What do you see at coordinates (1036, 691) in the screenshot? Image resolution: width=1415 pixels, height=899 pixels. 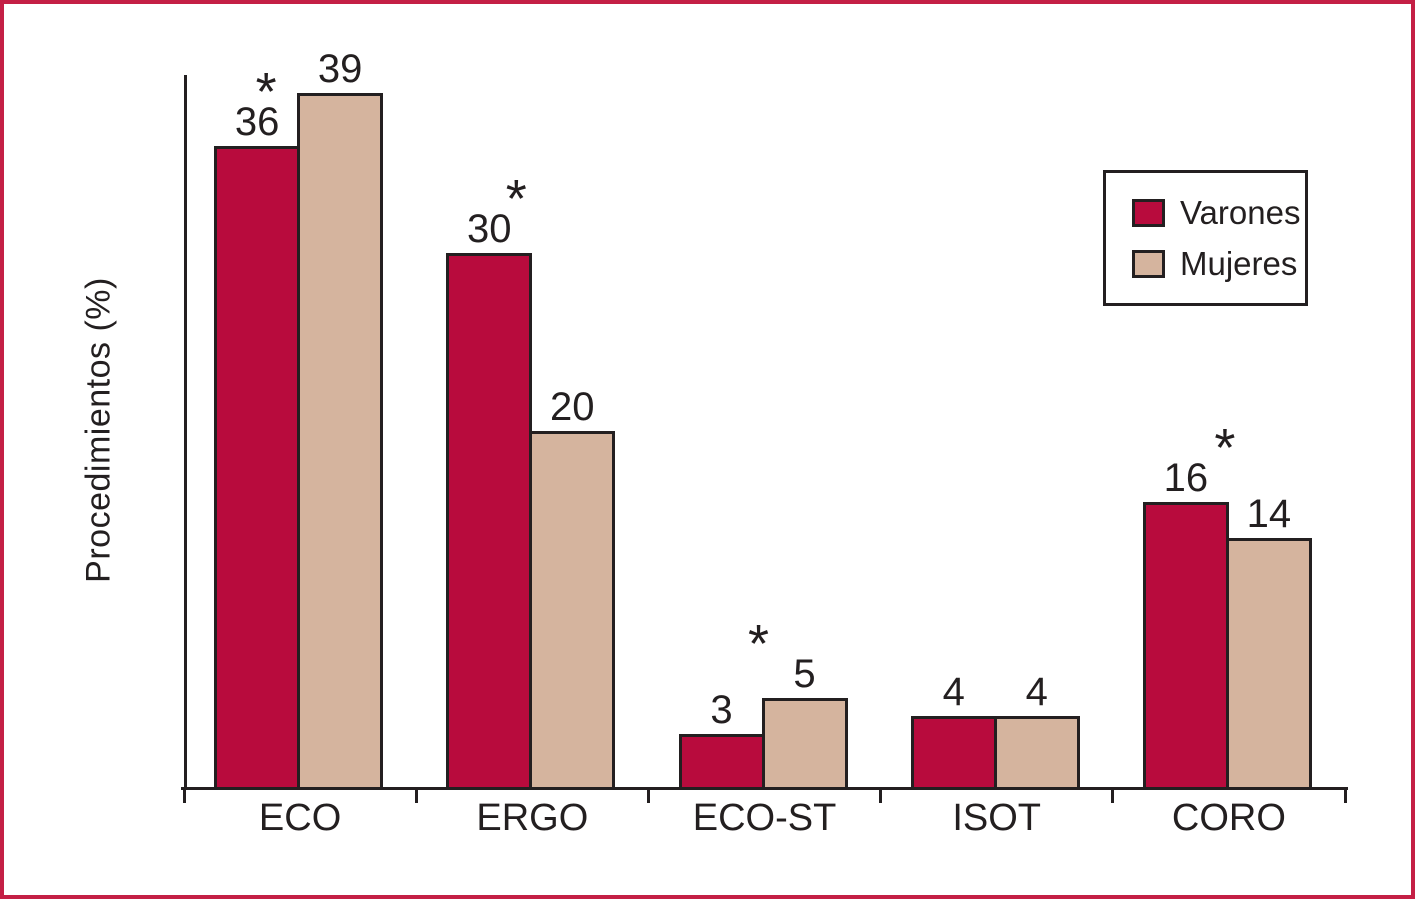 I see `value-label-mujeres-isot: 4` at bounding box center [1036, 691].